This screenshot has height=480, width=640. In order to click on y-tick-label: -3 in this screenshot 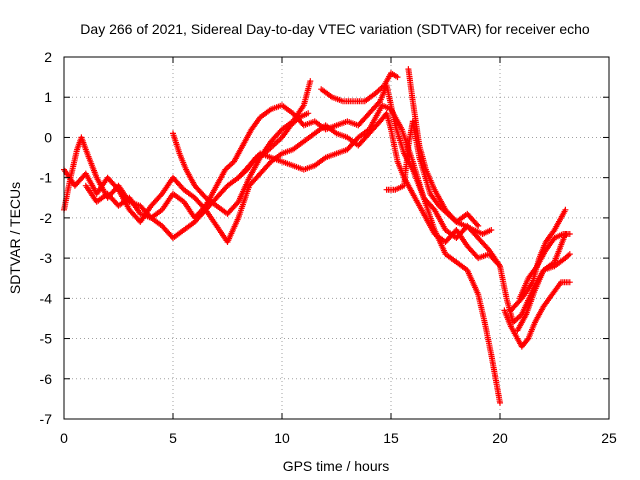, I will do `click(46, 258)`.